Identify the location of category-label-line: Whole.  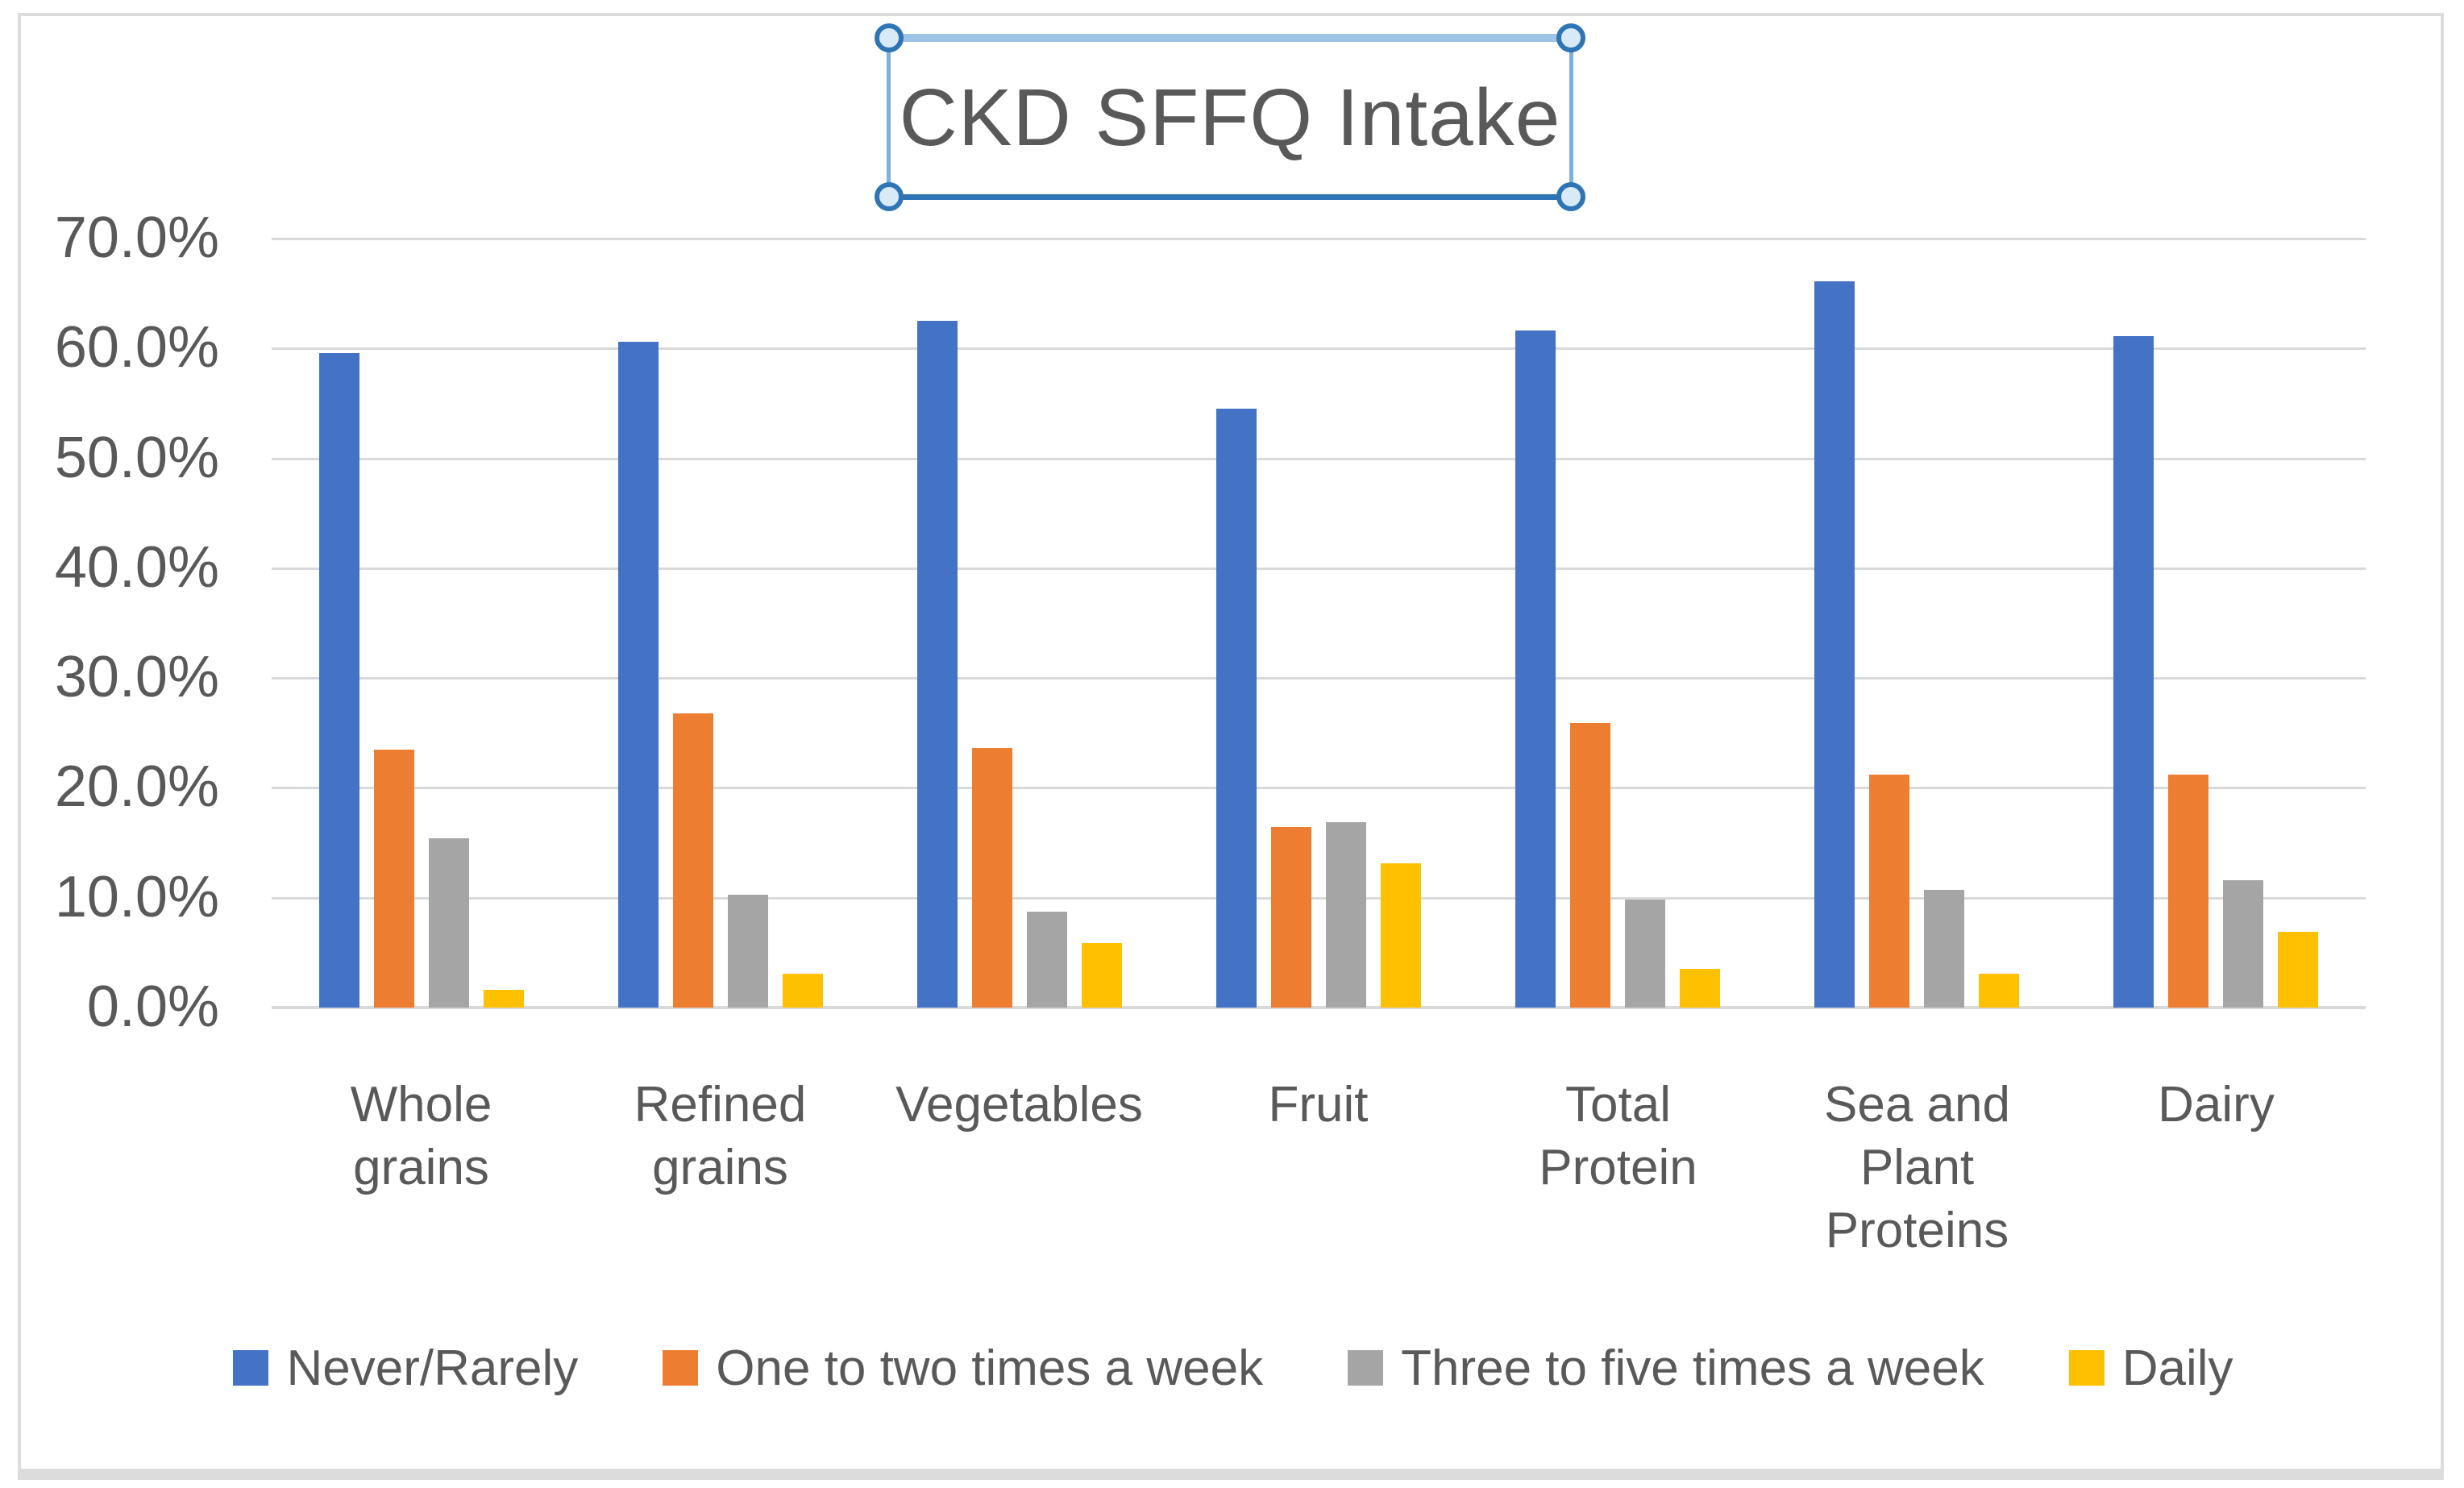
(421, 1105).